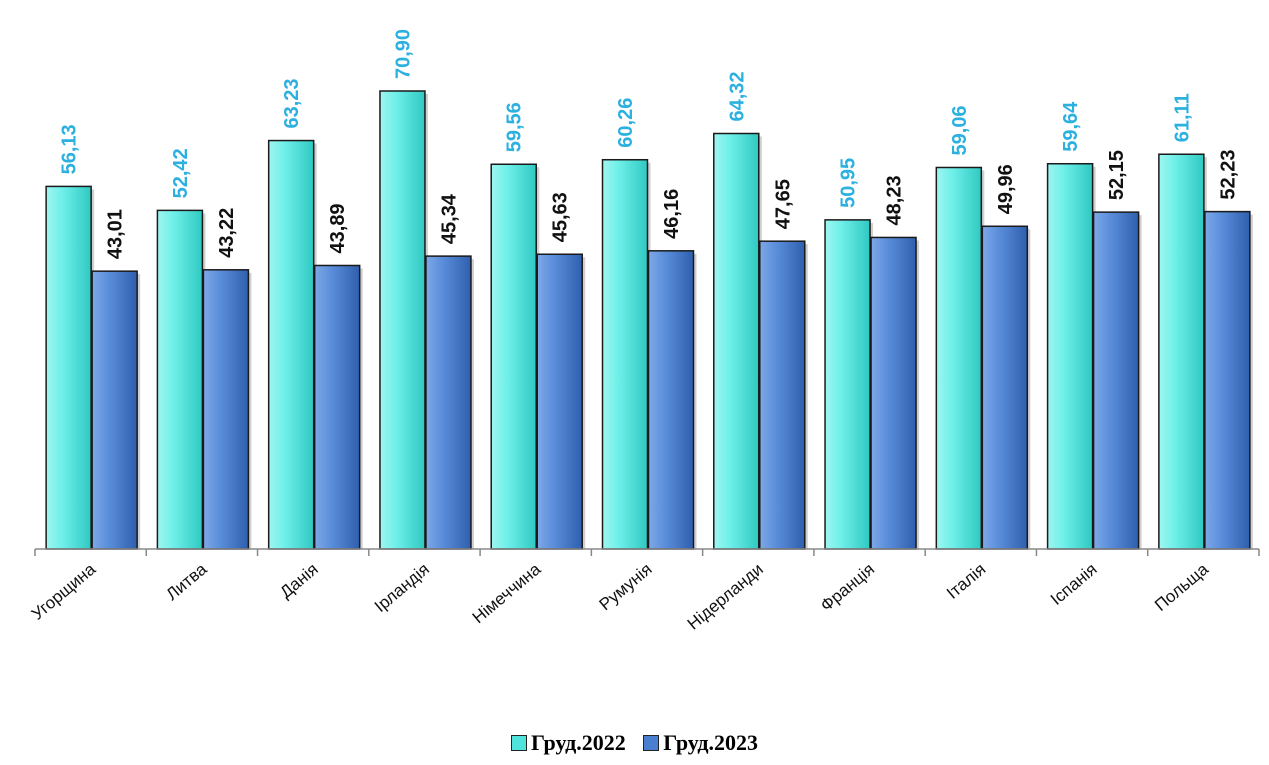 The height and width of the screenshot is (765, 1269). I want to click on data-label-2022: 64,32, so click(737, 96).